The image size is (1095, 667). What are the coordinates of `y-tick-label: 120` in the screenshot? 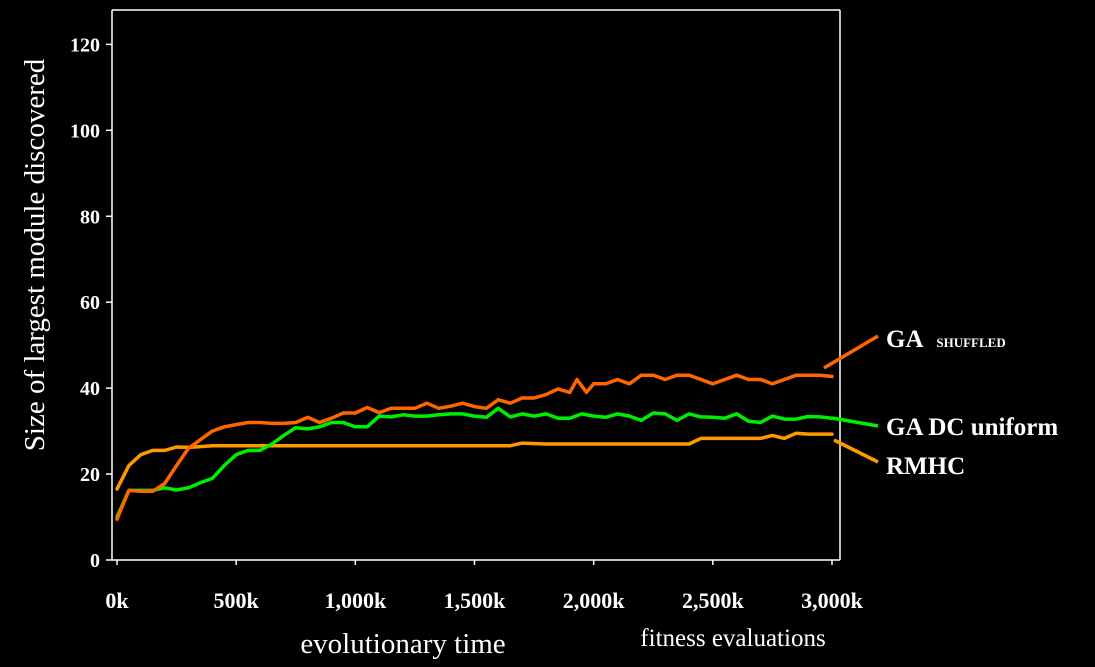 It's located at (85, 45).